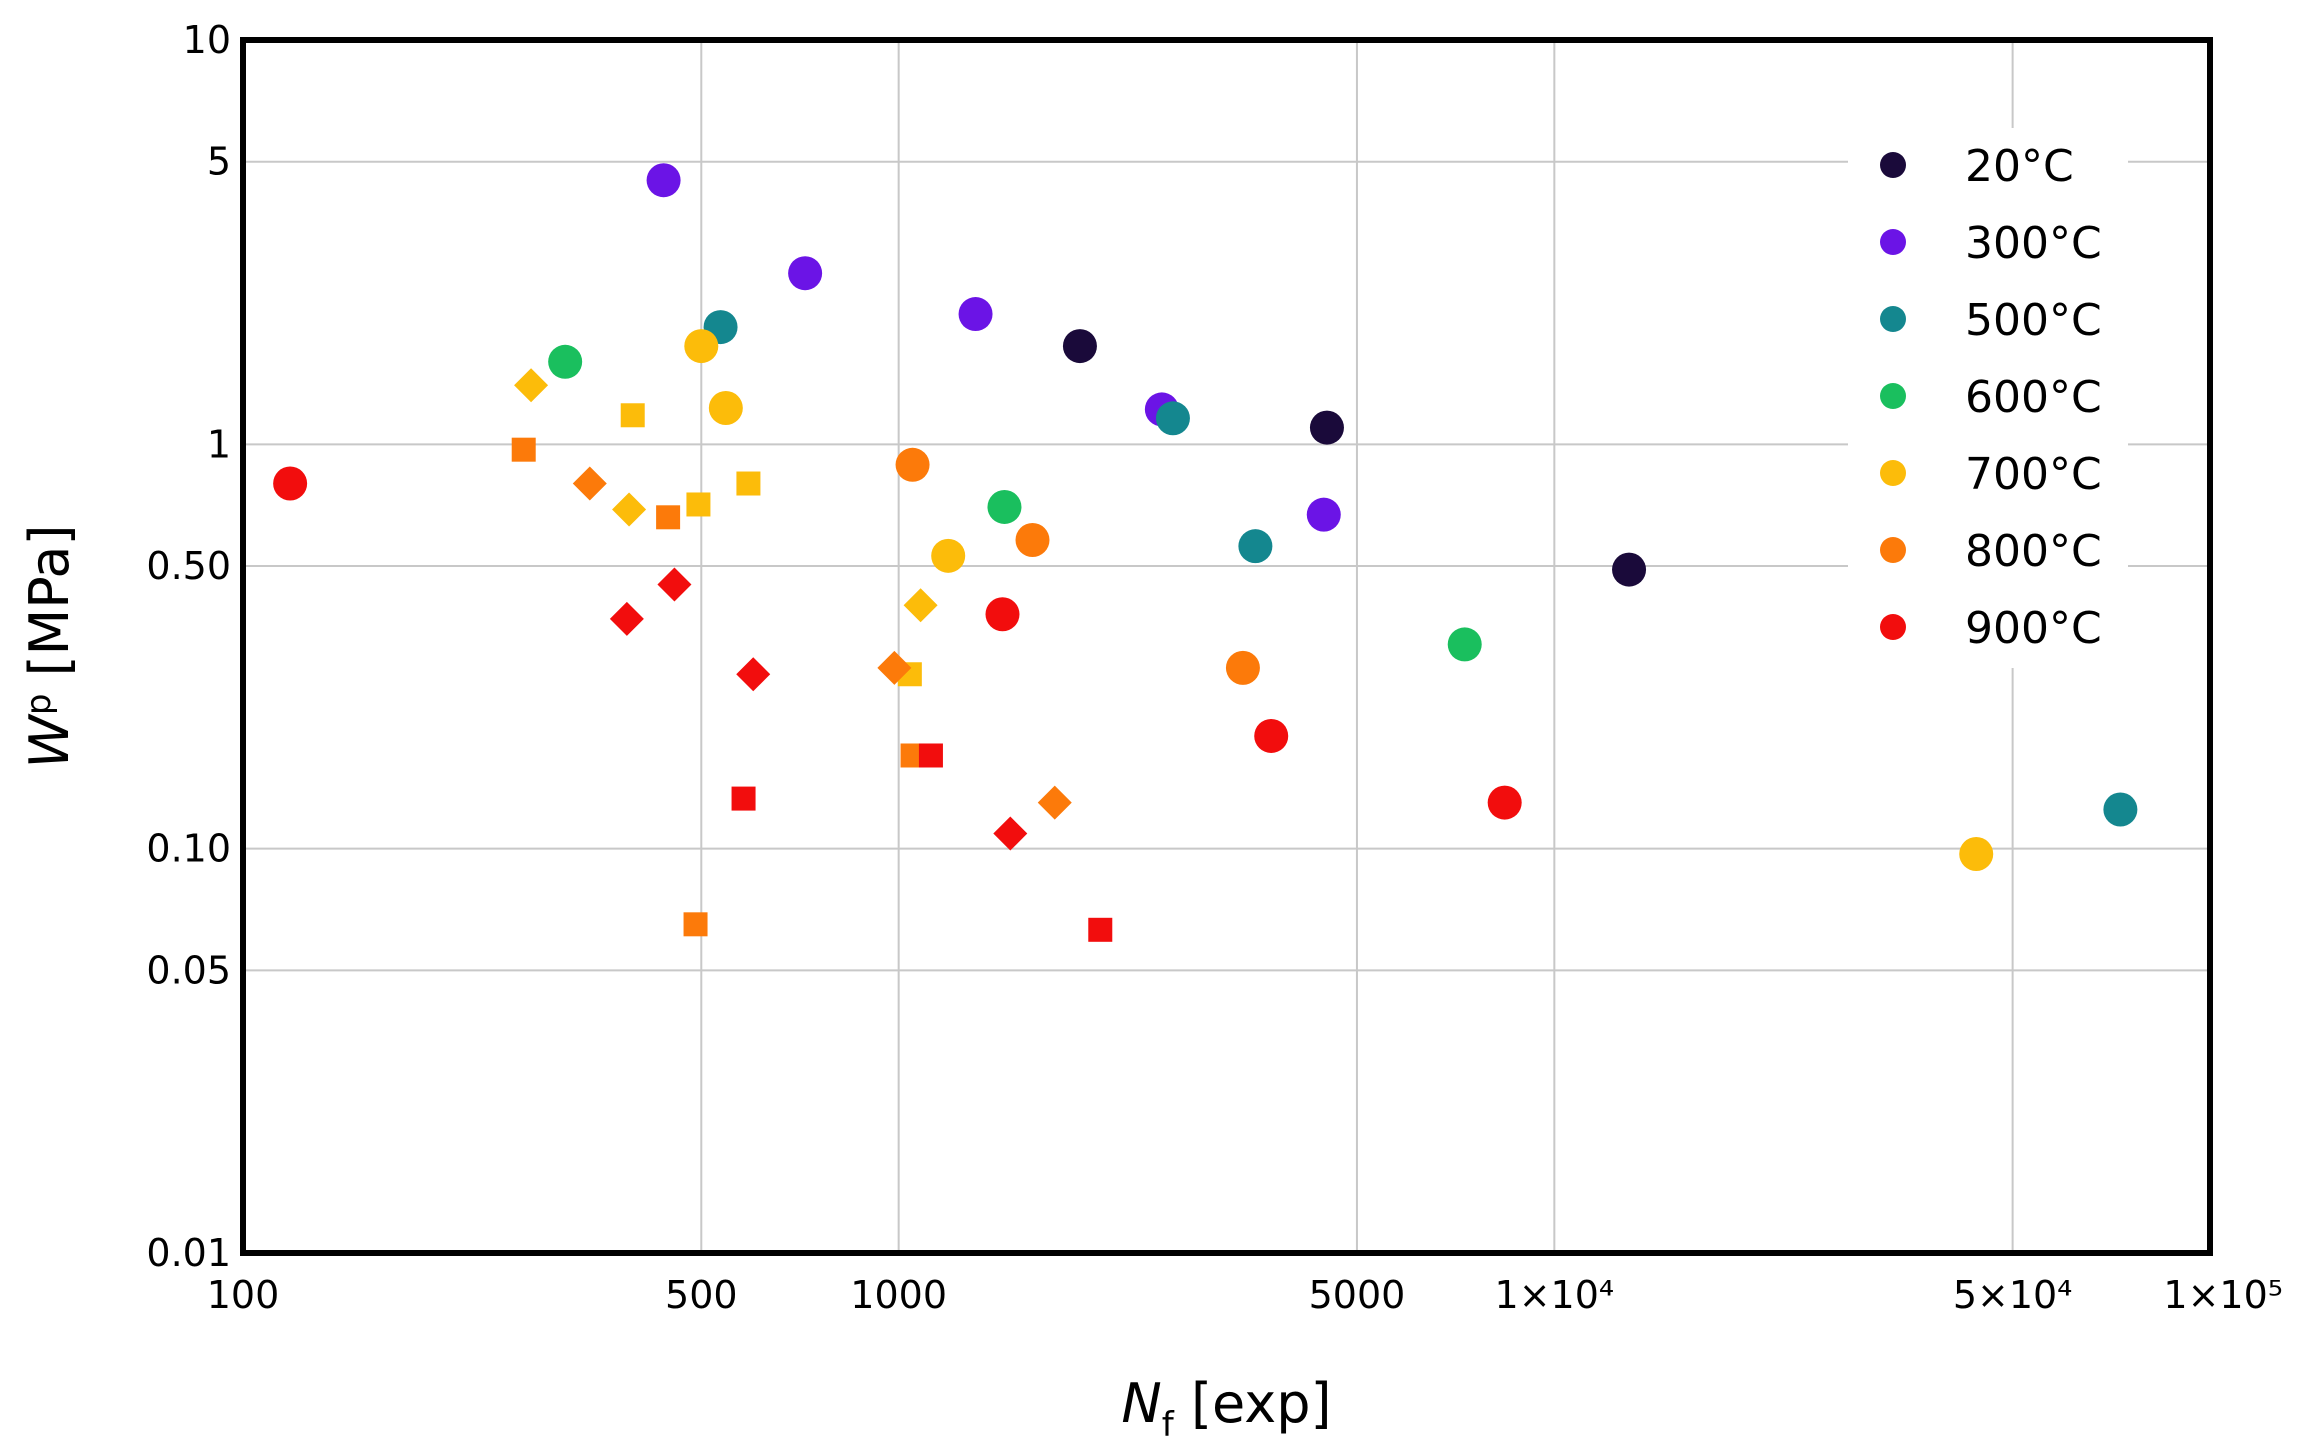 The height and width of the screenshot is (1454, 2297). I want to click on y-tick-label: 1, so click(219, 444).